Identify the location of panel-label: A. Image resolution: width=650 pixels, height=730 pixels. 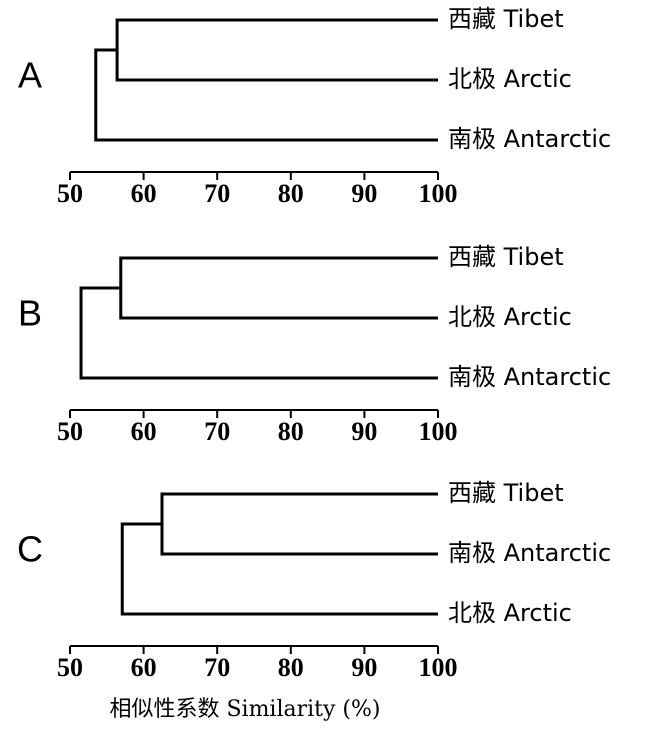
(30, 75).